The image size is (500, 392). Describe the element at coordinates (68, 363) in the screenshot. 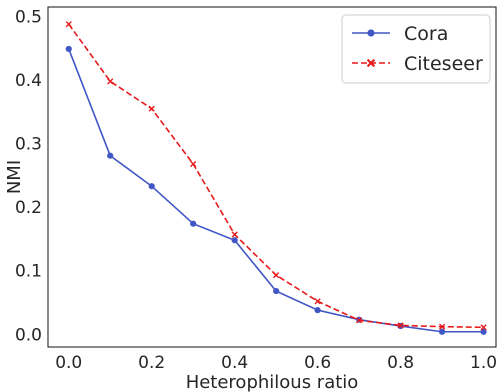

I see `x-tick-label: 0.0` at that location.